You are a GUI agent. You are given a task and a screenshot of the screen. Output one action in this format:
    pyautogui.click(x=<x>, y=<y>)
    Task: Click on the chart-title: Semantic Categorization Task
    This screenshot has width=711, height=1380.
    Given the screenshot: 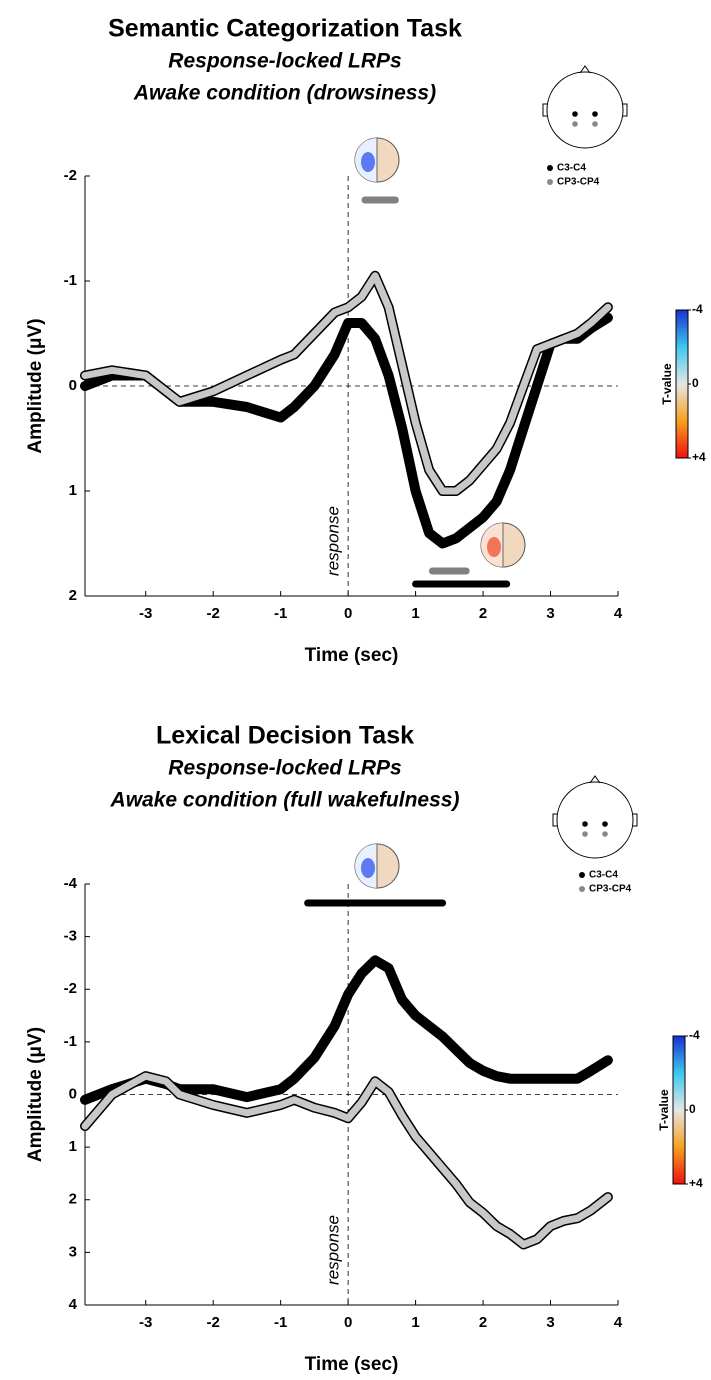 What is the action you would take?
    pyautogui.click(x=285, y=29)
    